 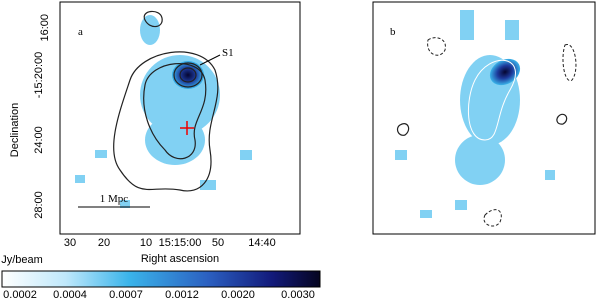 What do you see at coordinates (188, 75) in the screenshot?
I see `core` at bounding box center [188, 75].